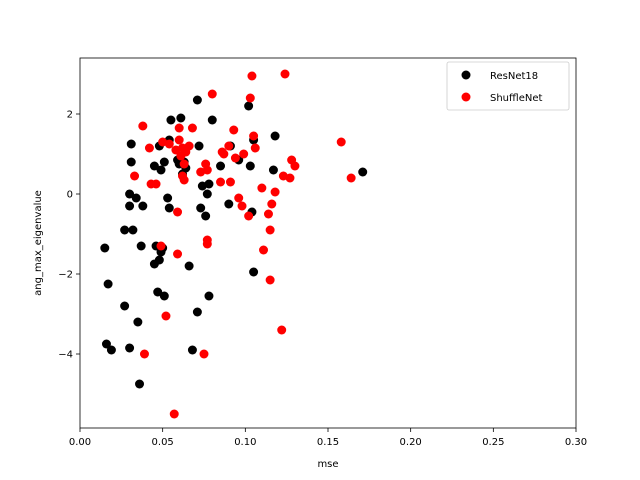 This screenshot has height=480, width=640. Describe the element at coordinates (466, 97) in the screenshot. I see `legend-marker-shufflenet` at that location.